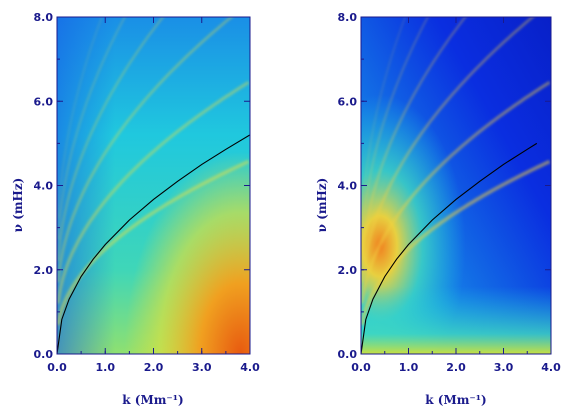 Image resolution: width=575 pixels, height=413 pixels. I want to click on left-y-tick-label: 4.0, so click(44, 186).